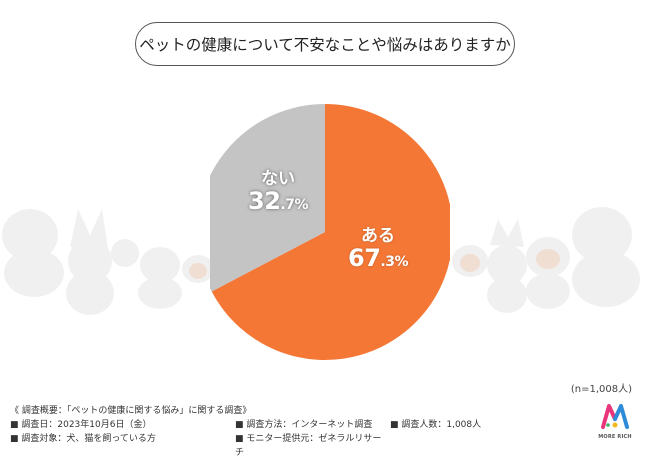 Image resolution: width=650 pixels, height=460 pixels. I want to click on chart-title: ペットの健康について不安なことや悩みはありますか, so click(325, 44).